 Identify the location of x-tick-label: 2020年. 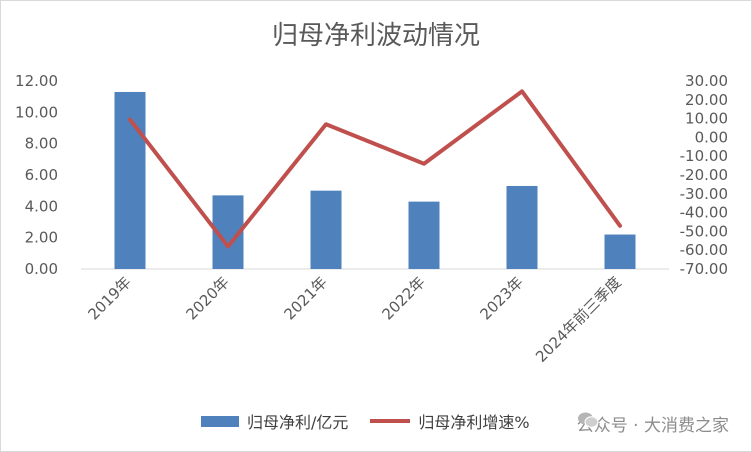
(207, 298).